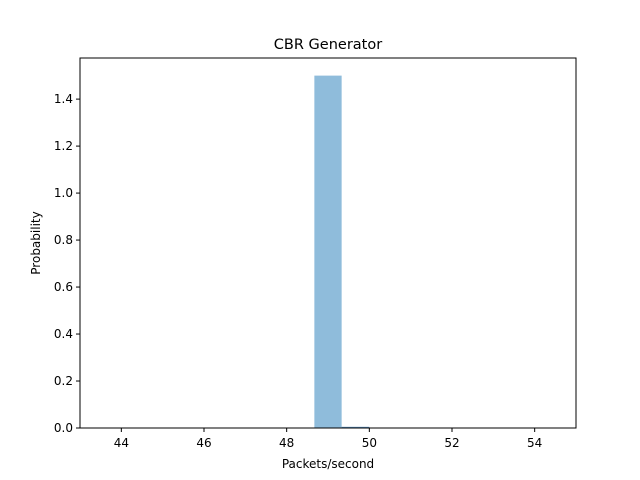 Image resolution: width=640 pixels, height=480 pixels. Describe the element at coordinates (63, 99) in the screenshot. I see `y-tick-label-7: 1.4` at that location.